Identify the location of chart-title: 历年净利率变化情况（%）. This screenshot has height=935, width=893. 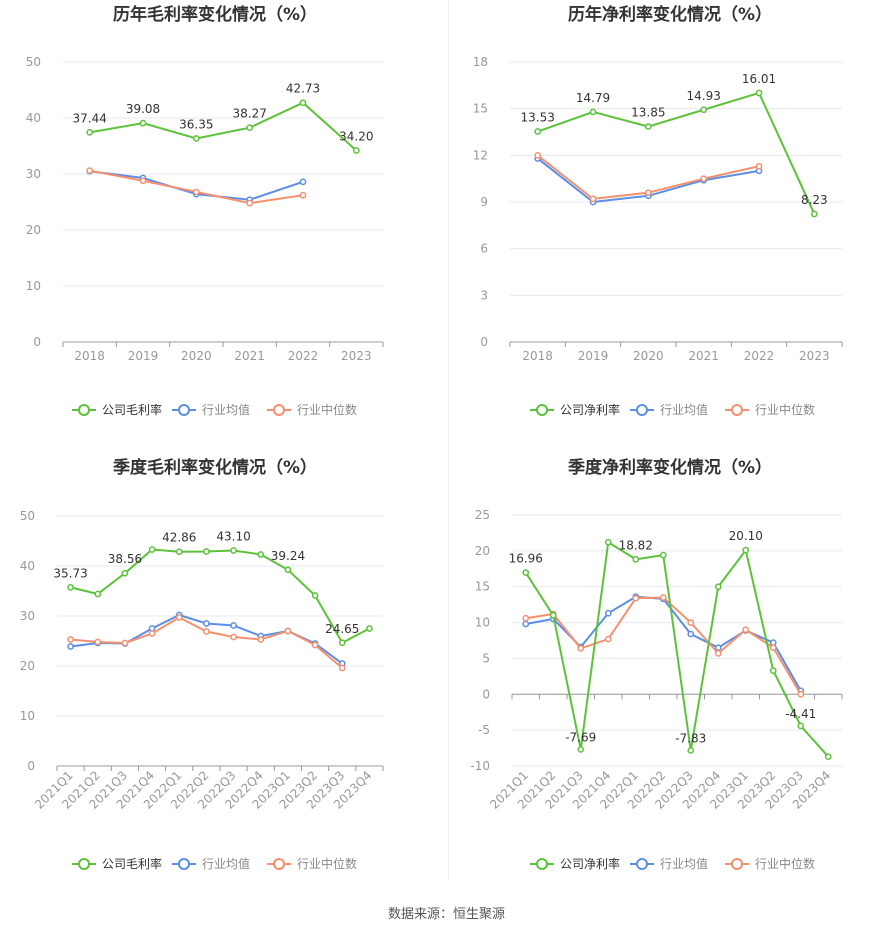
(670, 14).